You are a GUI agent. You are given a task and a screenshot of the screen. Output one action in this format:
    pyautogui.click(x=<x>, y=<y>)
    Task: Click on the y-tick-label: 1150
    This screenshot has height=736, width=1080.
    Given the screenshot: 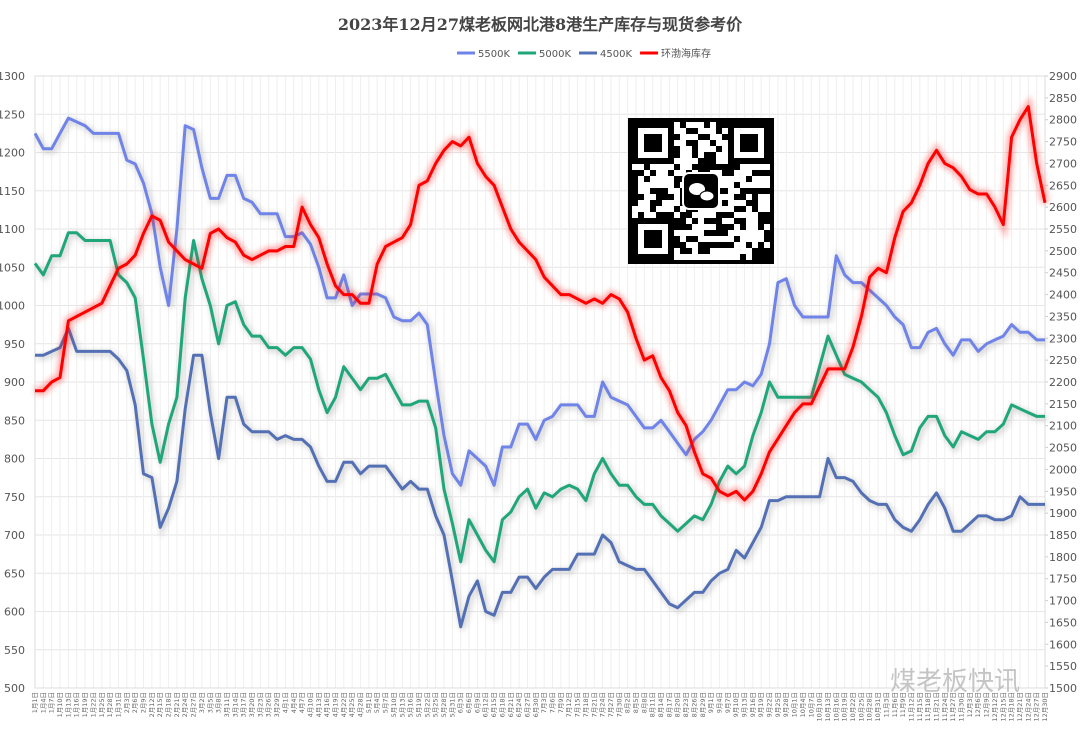 What is the action you would take?
    pyautogui.click(x=12, y=191)
    